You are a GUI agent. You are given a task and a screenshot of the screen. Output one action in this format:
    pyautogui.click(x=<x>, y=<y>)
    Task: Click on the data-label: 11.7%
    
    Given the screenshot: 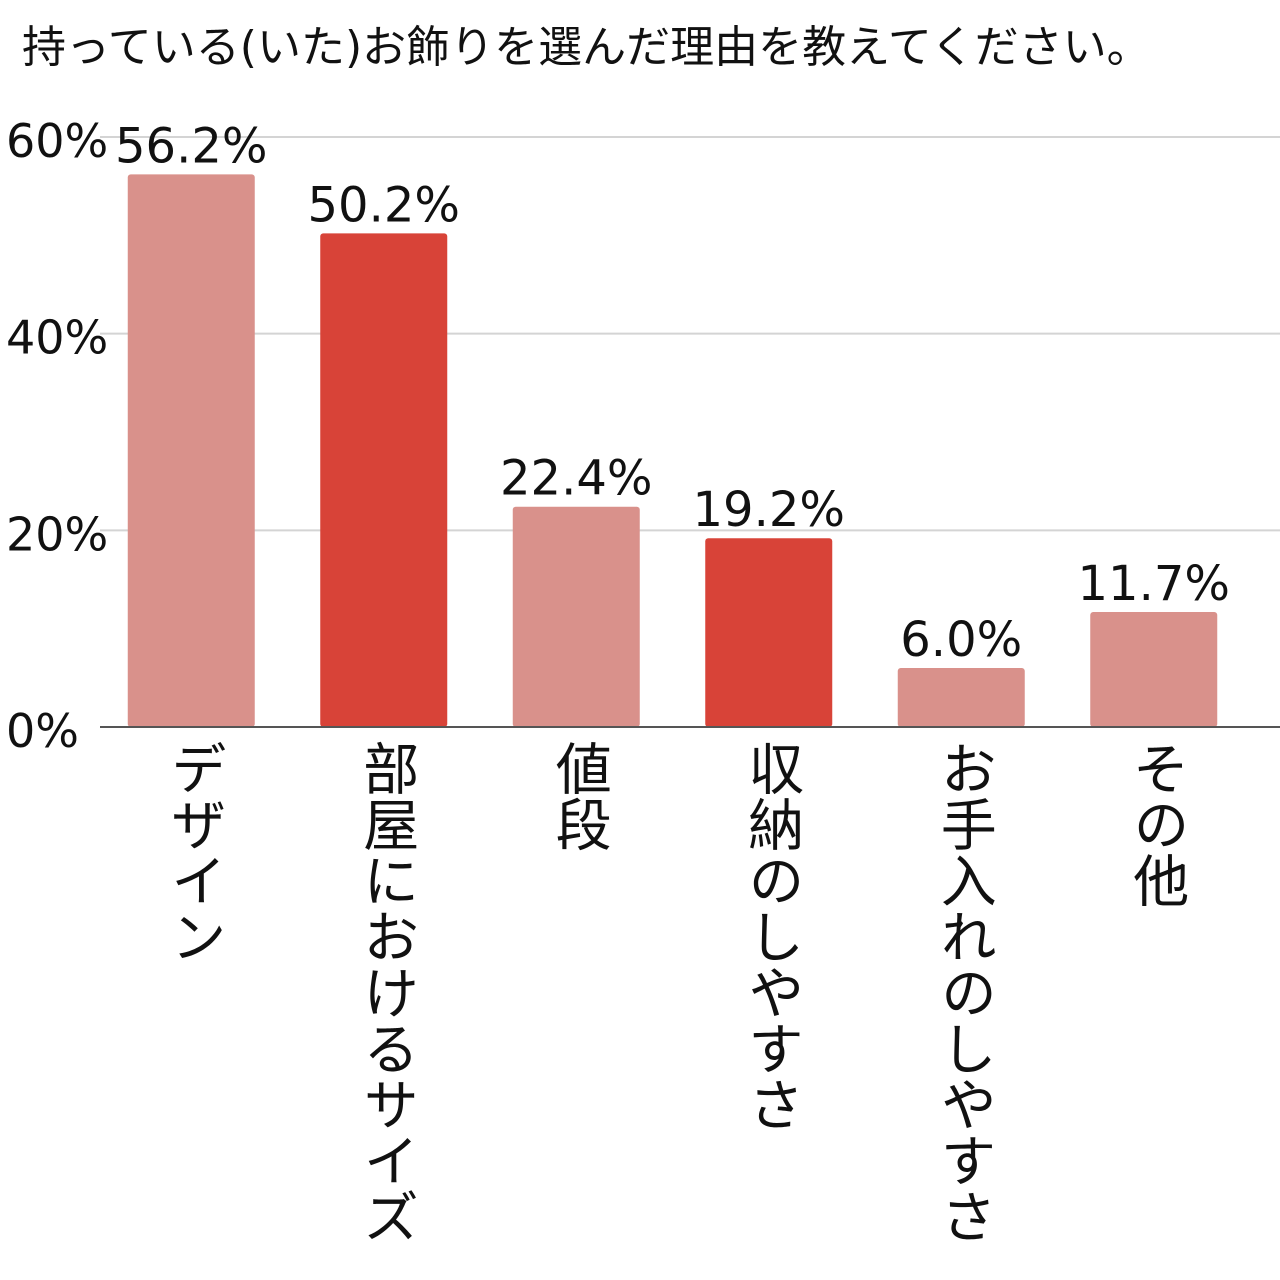 What is the action you would take?
    pyautogui.click(x=1154, y=584)
    